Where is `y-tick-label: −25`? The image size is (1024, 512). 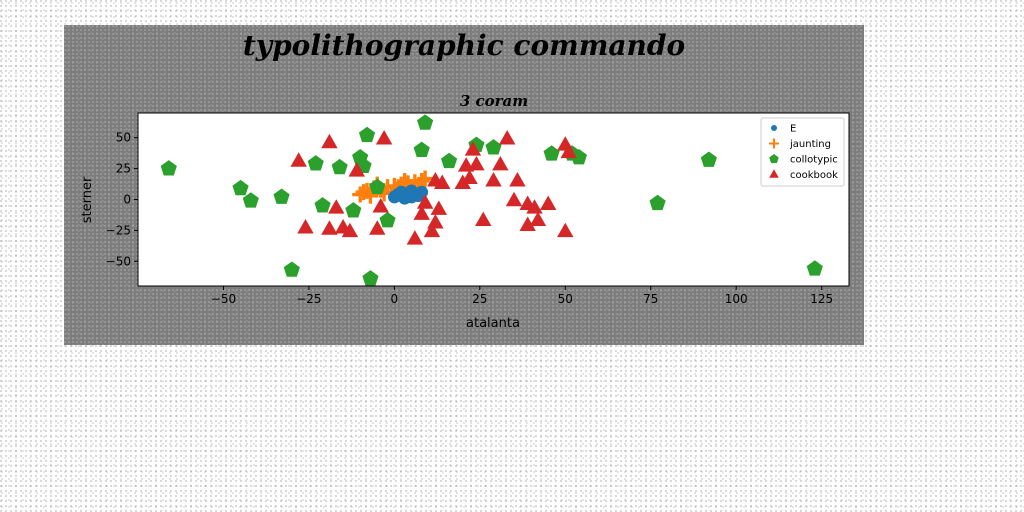 y-tick-label: −25 is located at coordinates (118, 230).